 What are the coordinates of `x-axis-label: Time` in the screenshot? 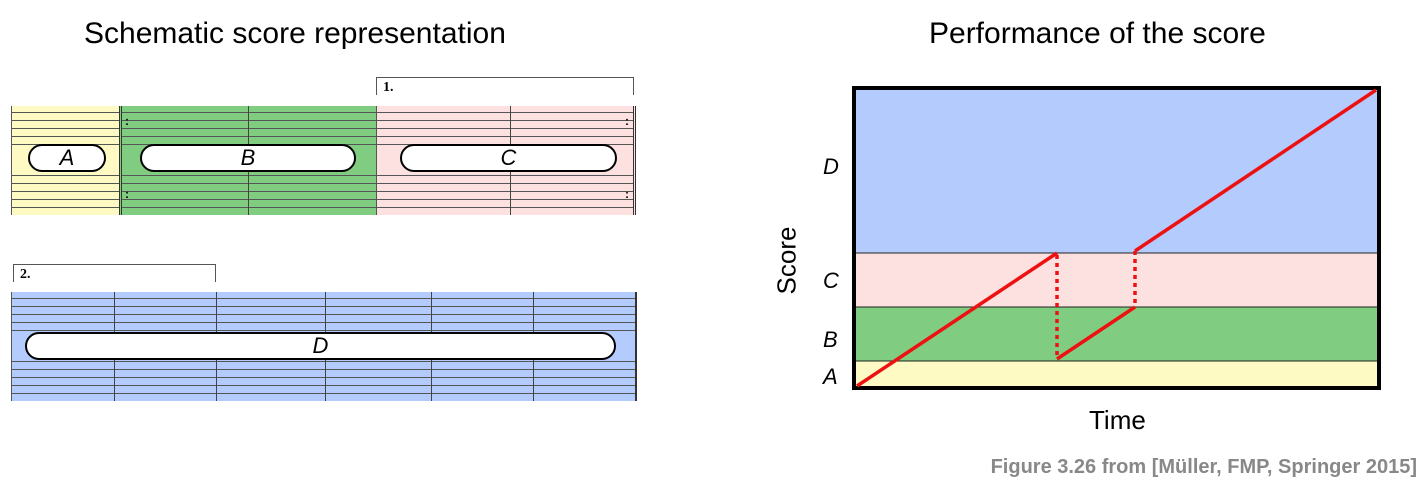 It's located at (1117, 420).